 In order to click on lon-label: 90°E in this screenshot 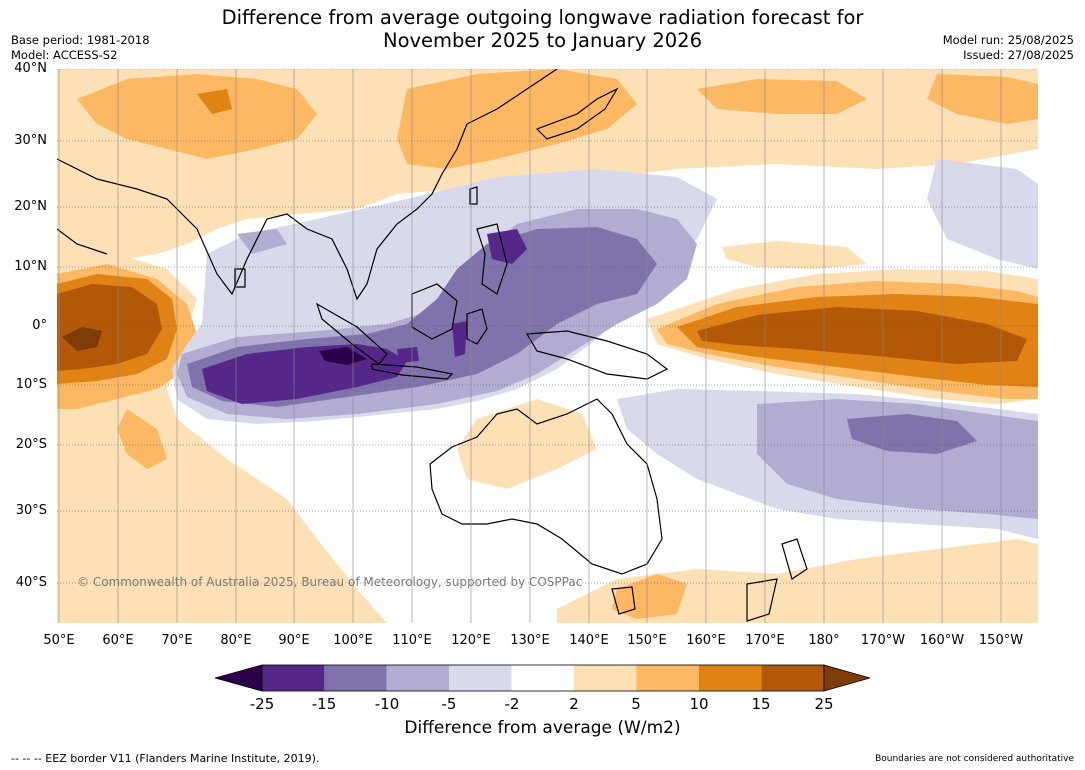, I will do `click(294, 640)`.